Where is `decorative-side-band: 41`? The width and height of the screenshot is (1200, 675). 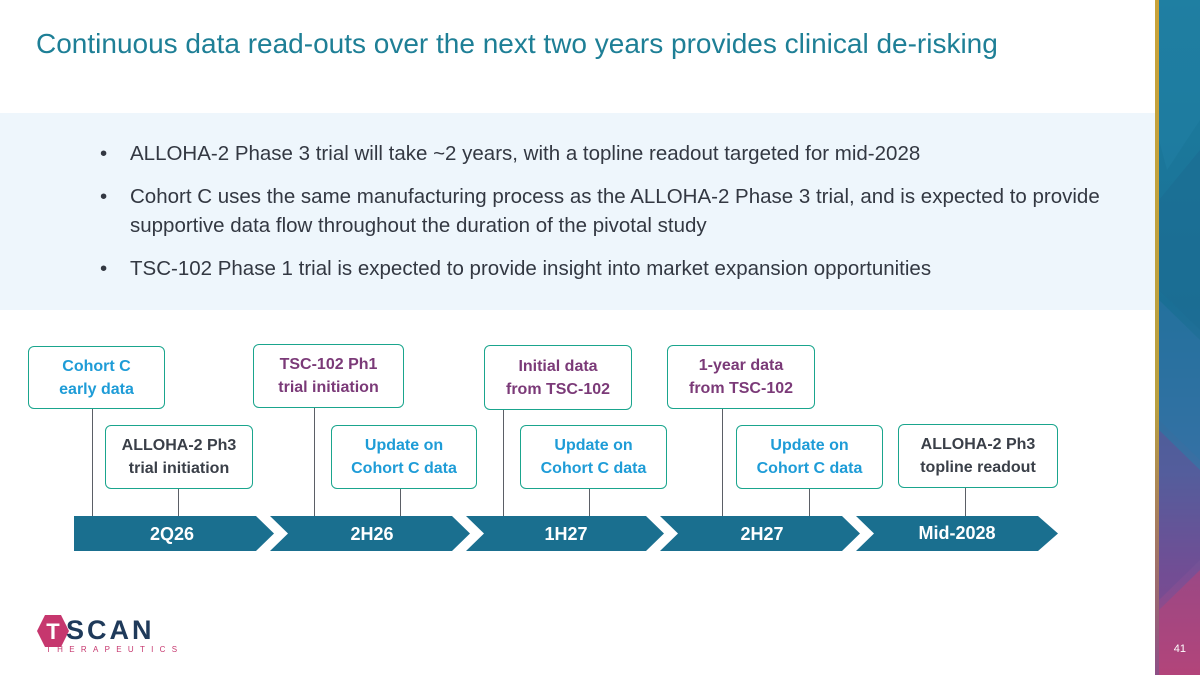 decorative-side-band: 41 is located at coordinates (1177, 337).